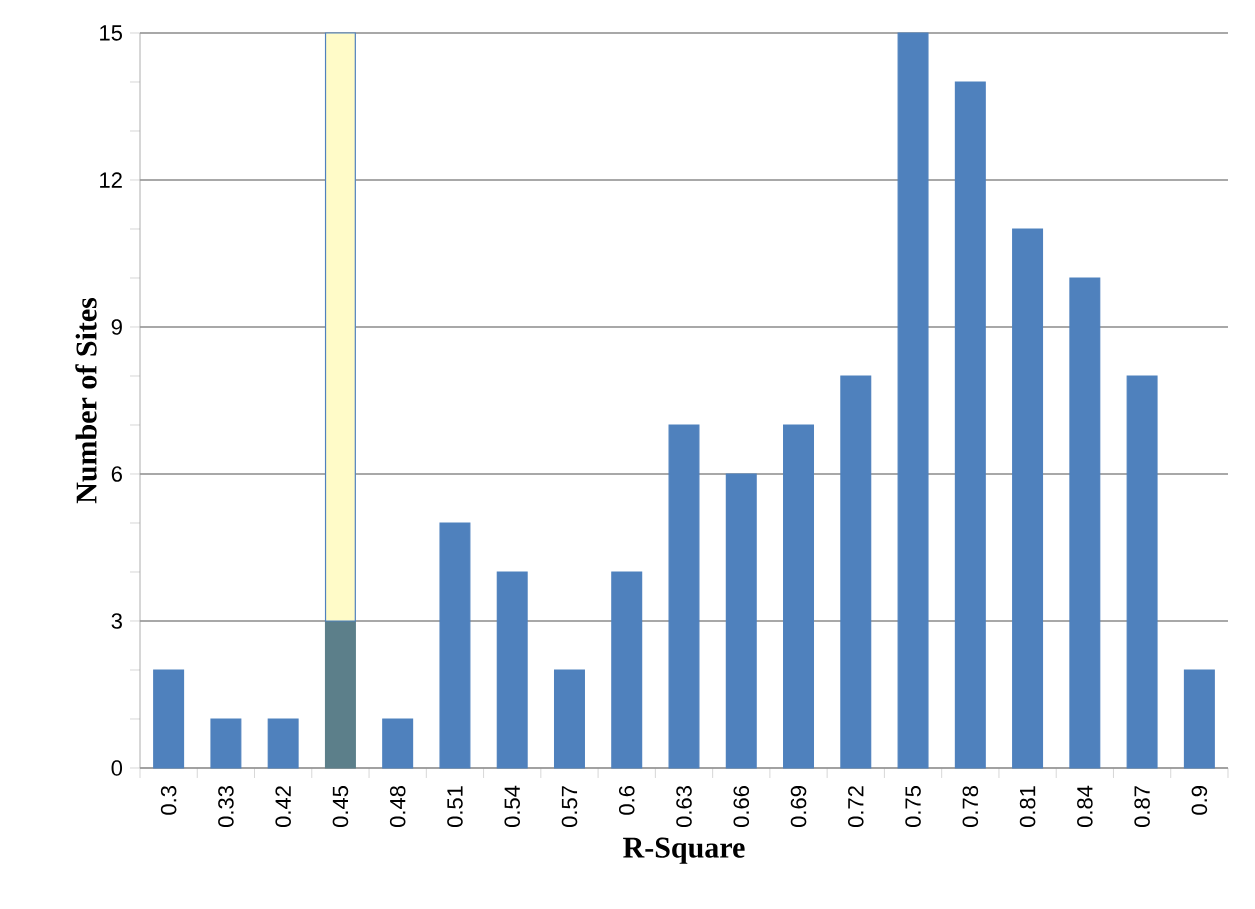 This screenshot has height=909, width=1255. What do you see at coordinates (1199, 800) in the screenshot?
I see `x-tick-label: 0.9` at bounding box center [1199, 800].